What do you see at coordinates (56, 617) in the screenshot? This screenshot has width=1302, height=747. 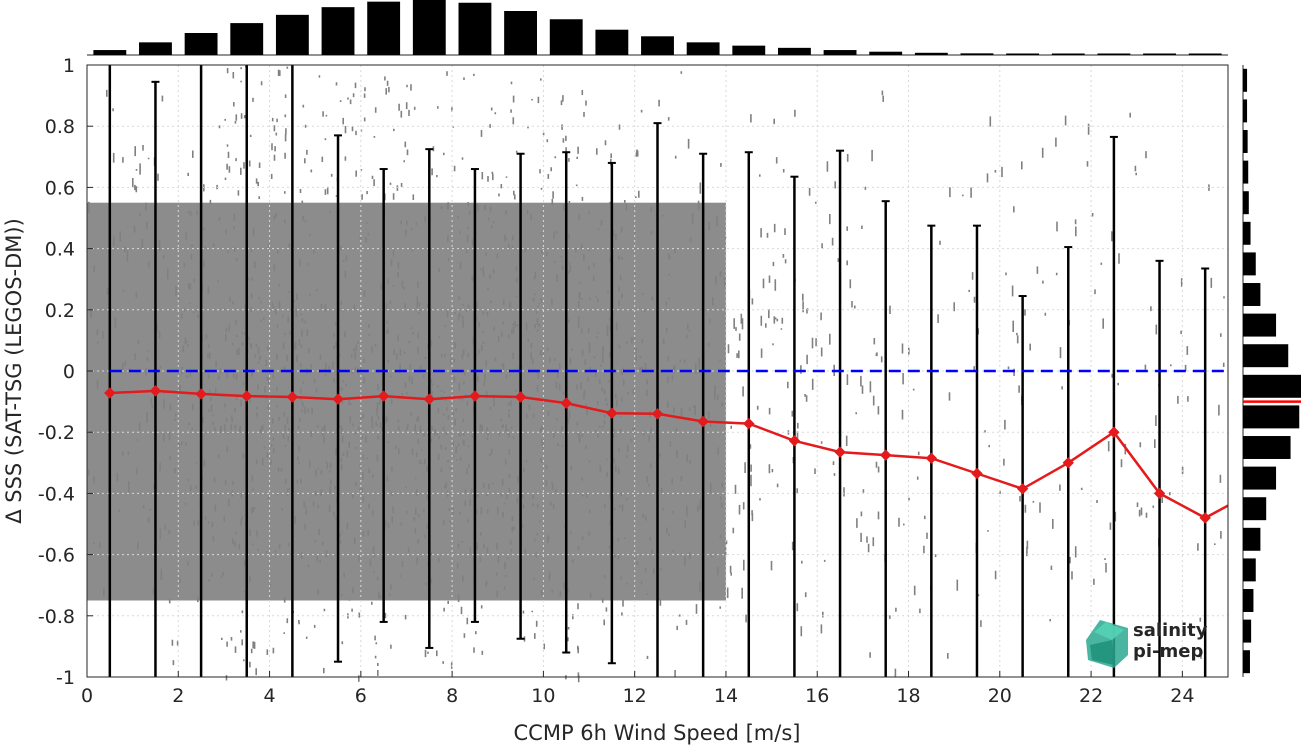 I see `y-tick-label: -0.8` at bounding box center [56, 617].